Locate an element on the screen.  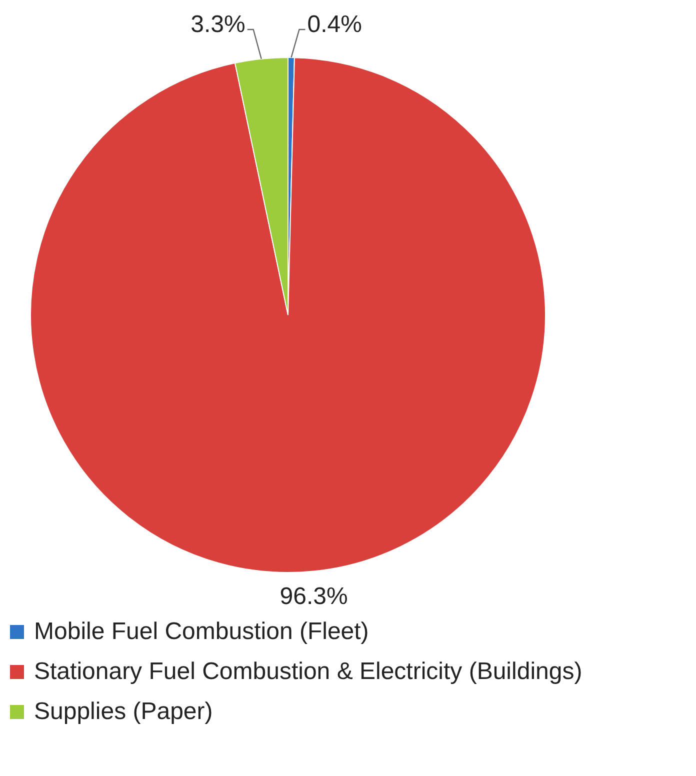
legend-label: Stationary Fuel Combustion & Electricity (Buildings) is located at coordinates (308, 672).